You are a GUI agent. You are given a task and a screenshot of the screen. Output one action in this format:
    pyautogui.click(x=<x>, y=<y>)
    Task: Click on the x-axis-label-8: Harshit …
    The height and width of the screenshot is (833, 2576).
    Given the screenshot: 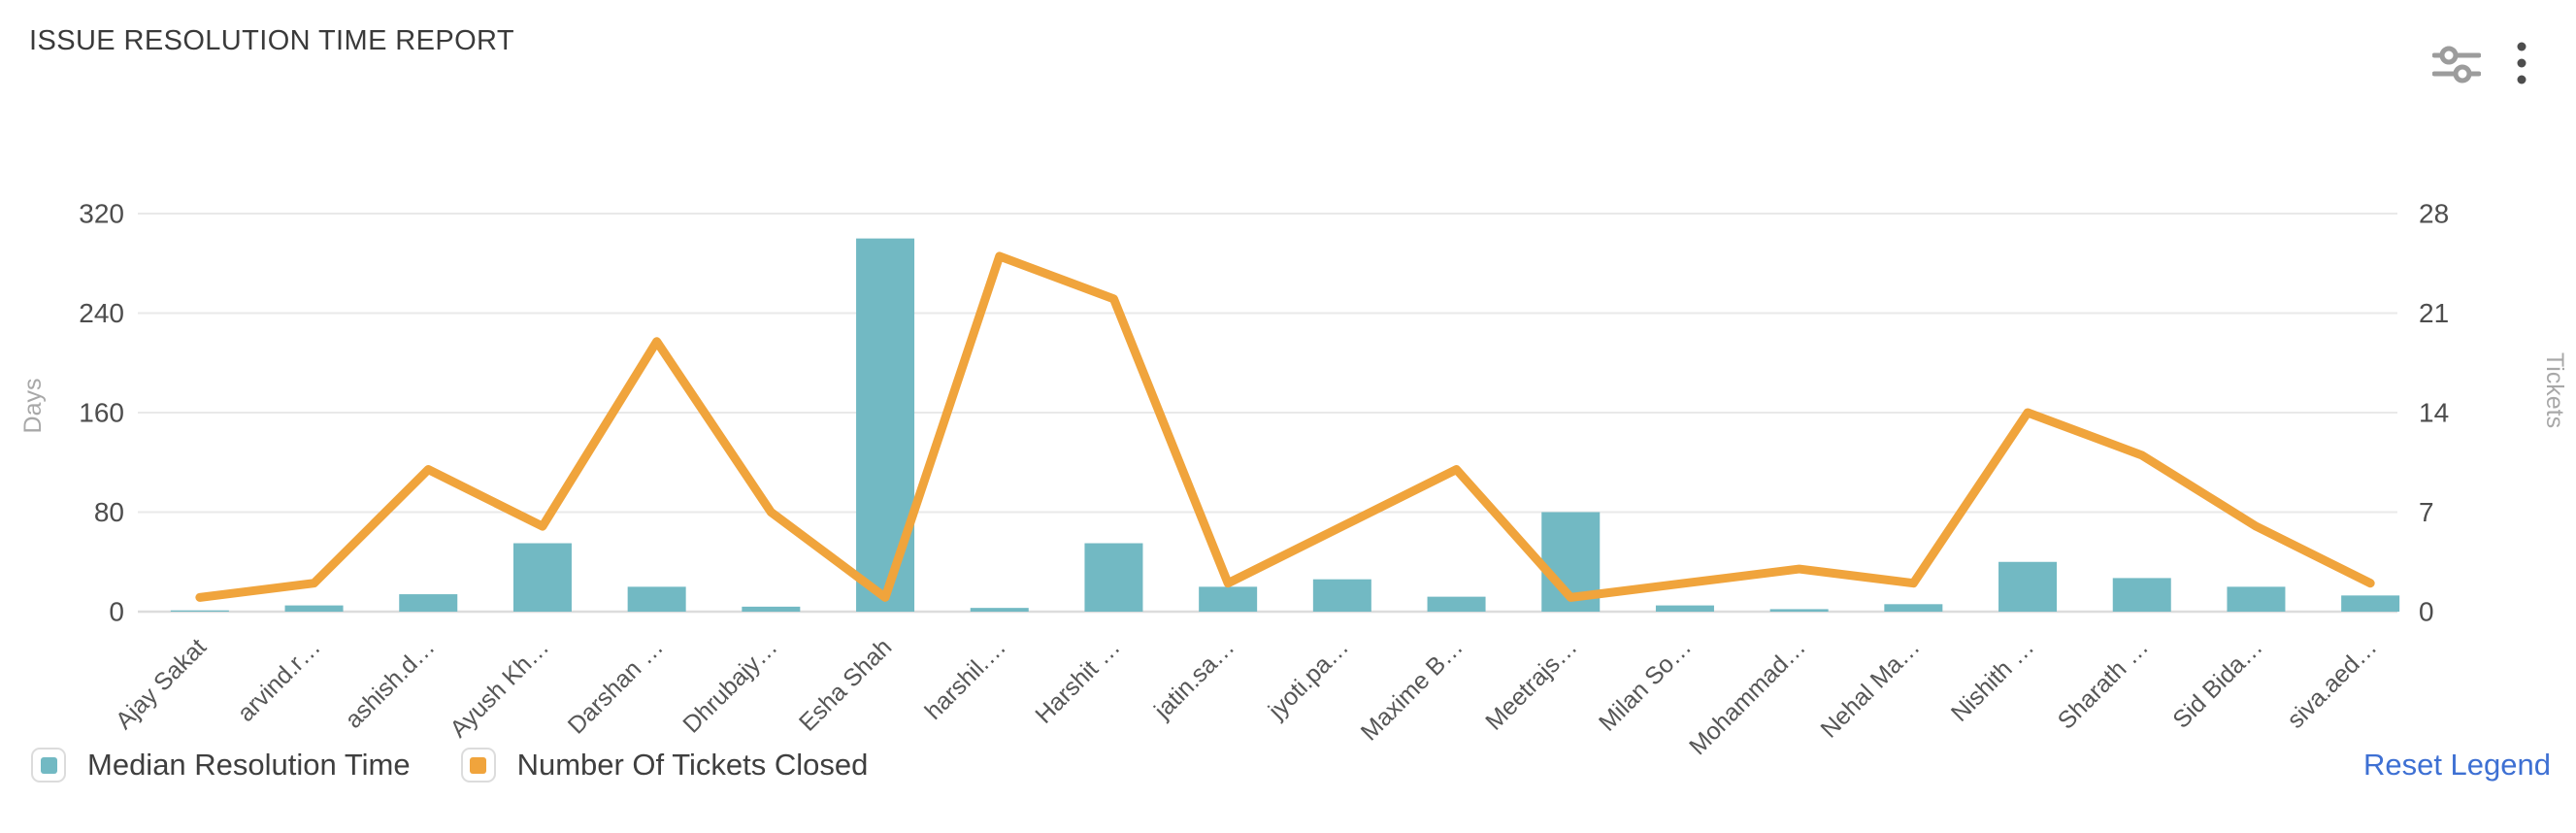 What is the action you would take?
    pyautogui.click(x=1077, y=680)
    